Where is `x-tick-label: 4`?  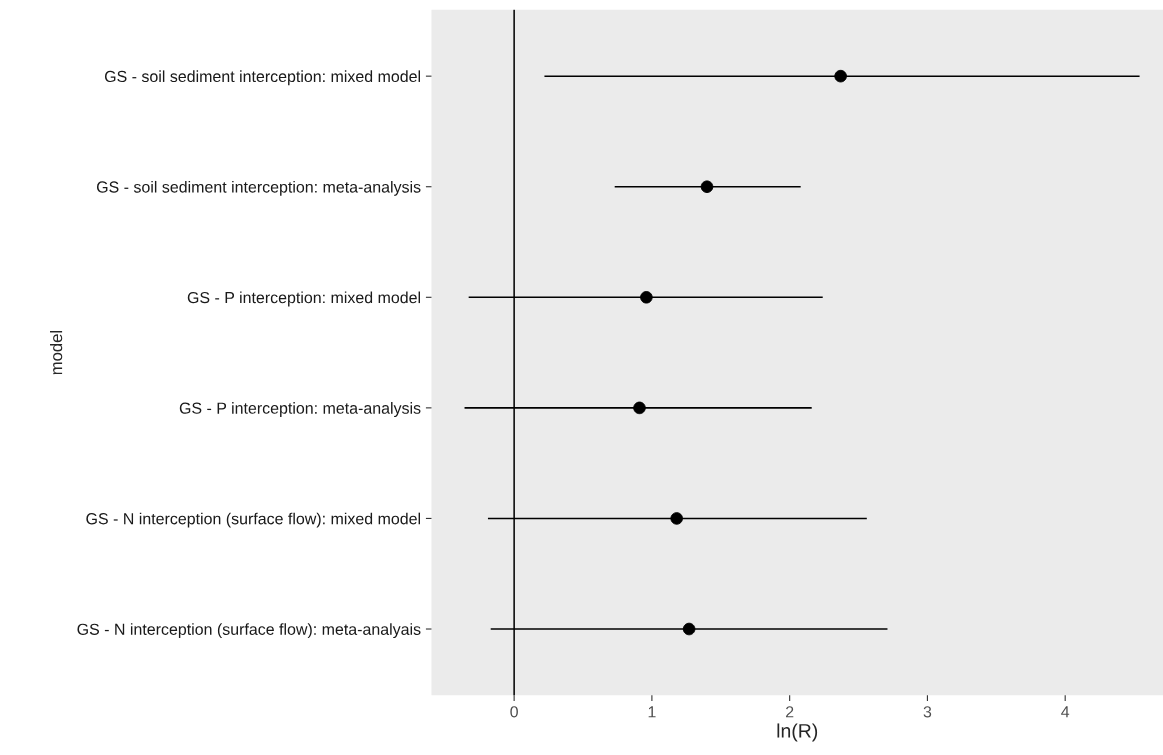
x-tick-label: 4 is located at coordinates (1065, 712).